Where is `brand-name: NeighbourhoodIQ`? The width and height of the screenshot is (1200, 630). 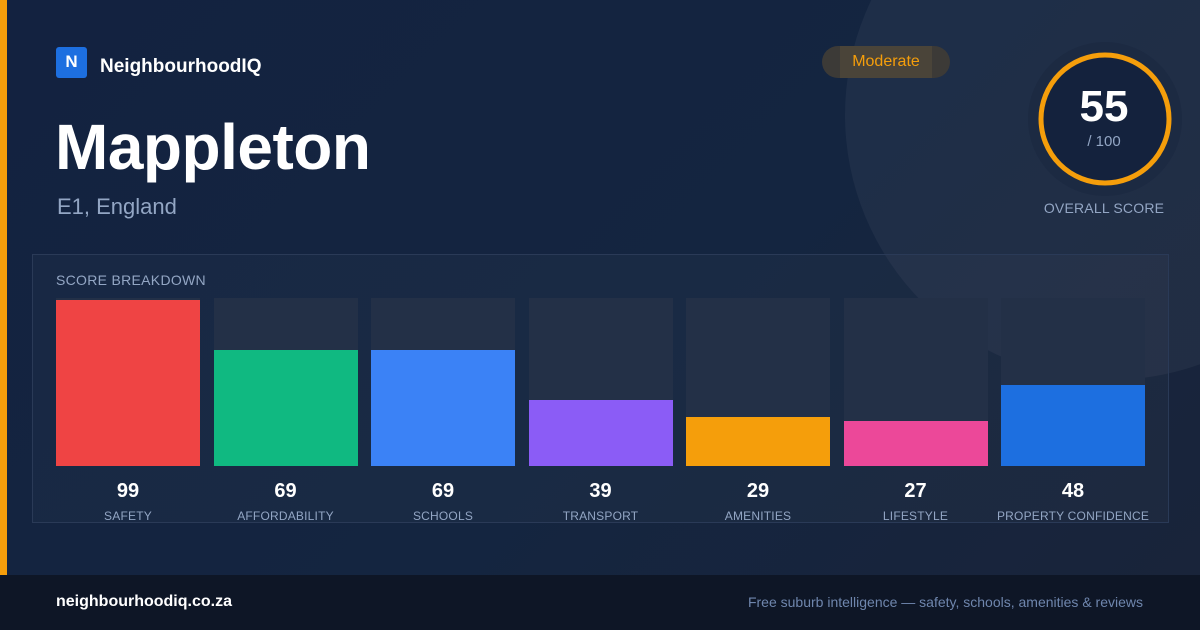 brand-name: NeighbourhoodIQ is located at coordinates (181, 66).